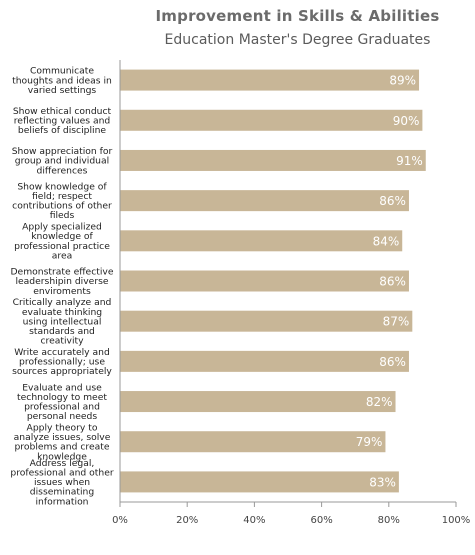  Describe the element at coordinates (297, 40) in the screenshot. I see `chart-subtitle: Education Master's Degree Graduates` at that location.